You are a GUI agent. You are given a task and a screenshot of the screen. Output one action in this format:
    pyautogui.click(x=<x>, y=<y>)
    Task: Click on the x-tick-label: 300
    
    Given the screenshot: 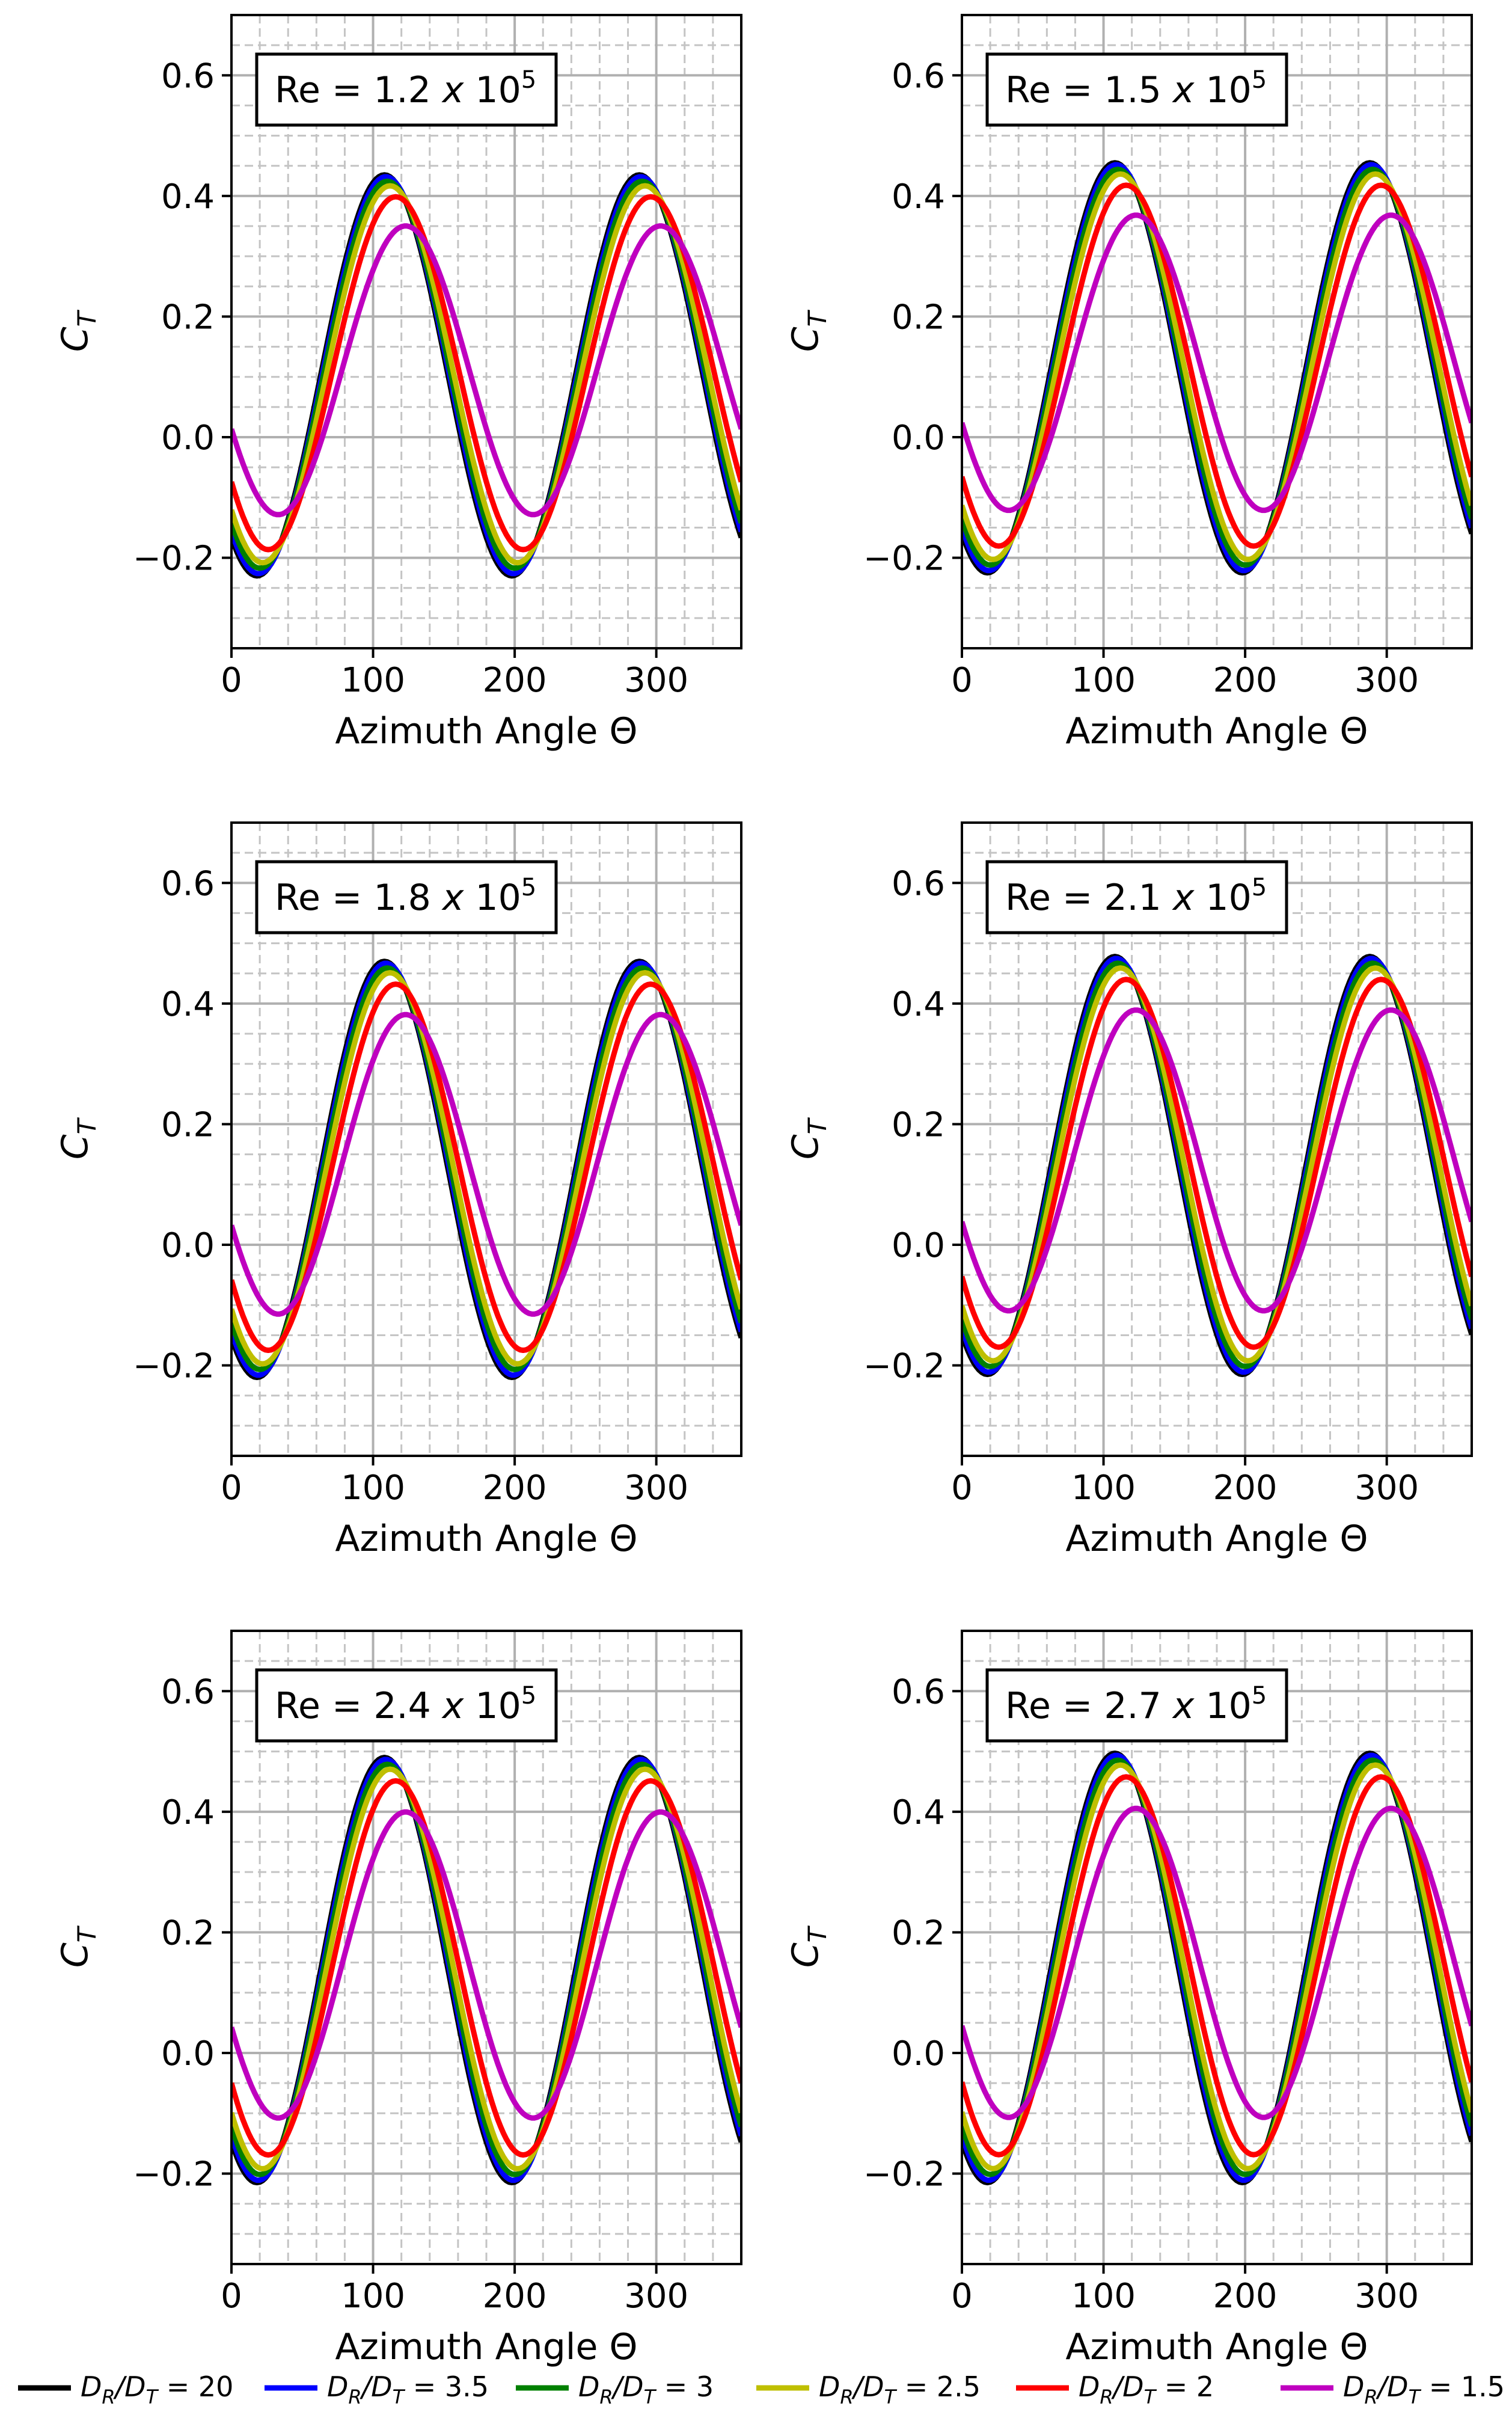 What is the action you would take?
    pyautogui.click(x=1386, y=2296)
    